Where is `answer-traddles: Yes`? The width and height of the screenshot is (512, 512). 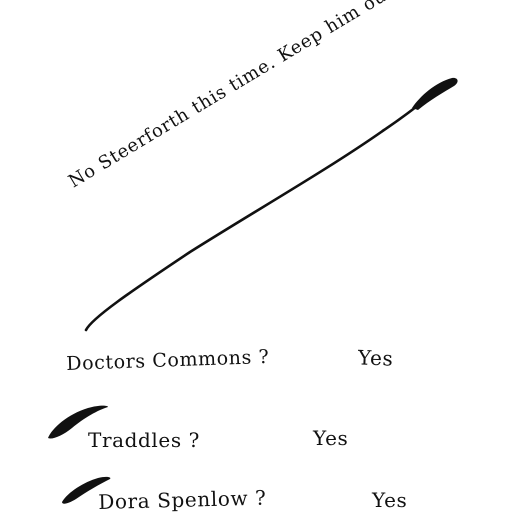 answer-traddles: Yes is located at coordinates (331, 438).